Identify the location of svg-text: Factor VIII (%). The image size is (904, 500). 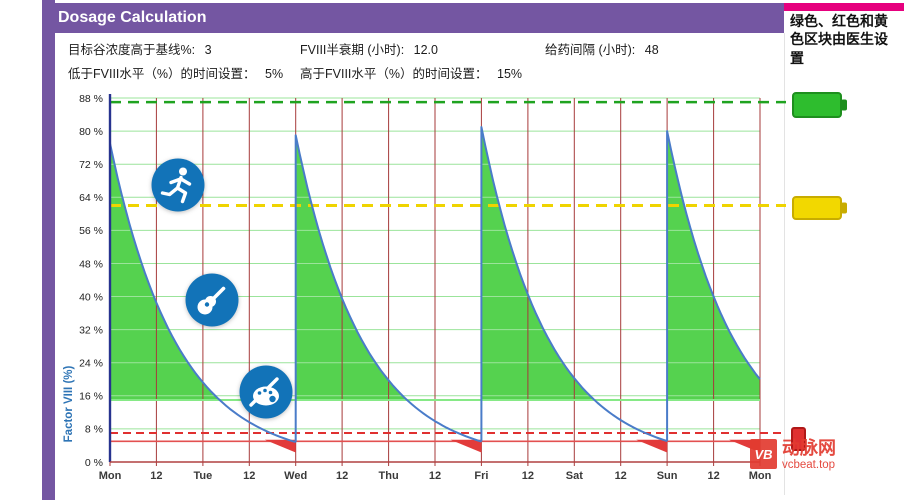
(69, 403).